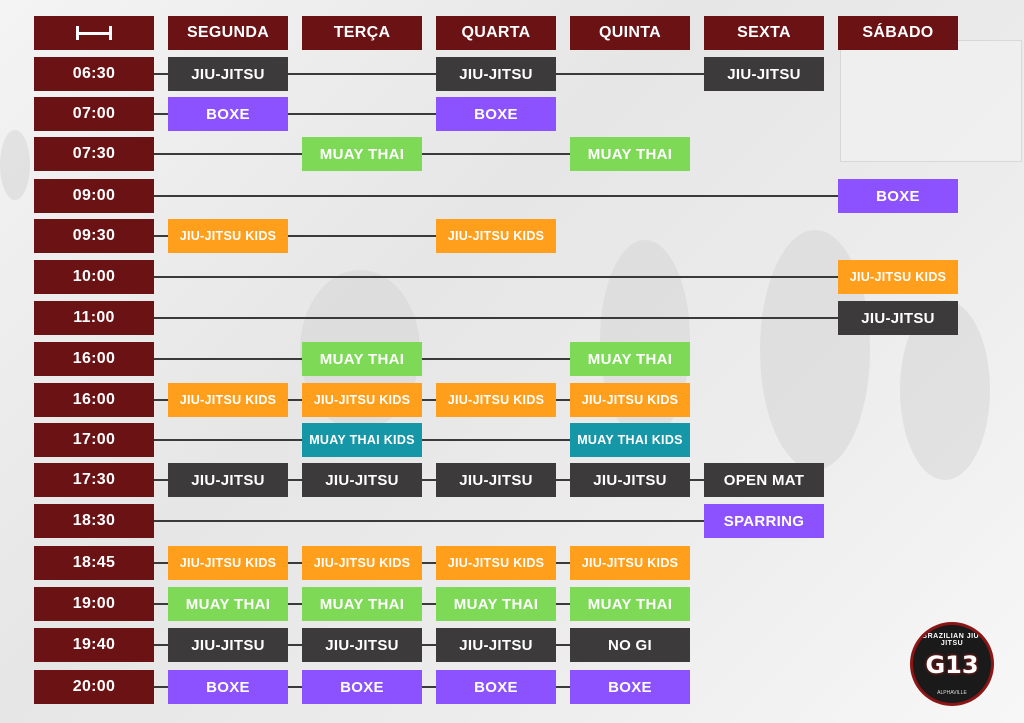 This screenshot has height=723, width=1024. Describe the element at coordinates (362, 33) in the screenshot. I see `day-header-1: TERÇA` at that location.